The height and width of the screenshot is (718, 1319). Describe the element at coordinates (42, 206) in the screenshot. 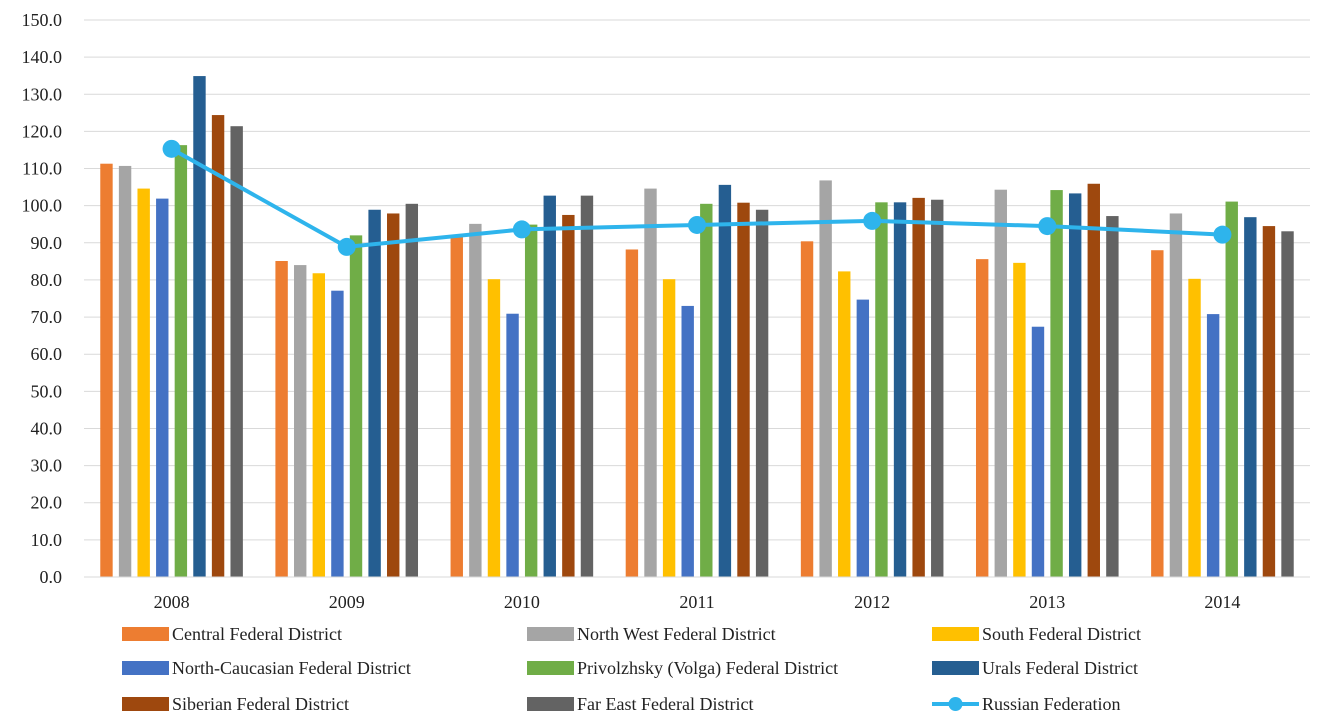

I see `y-tick-label: 100.0` at that location.